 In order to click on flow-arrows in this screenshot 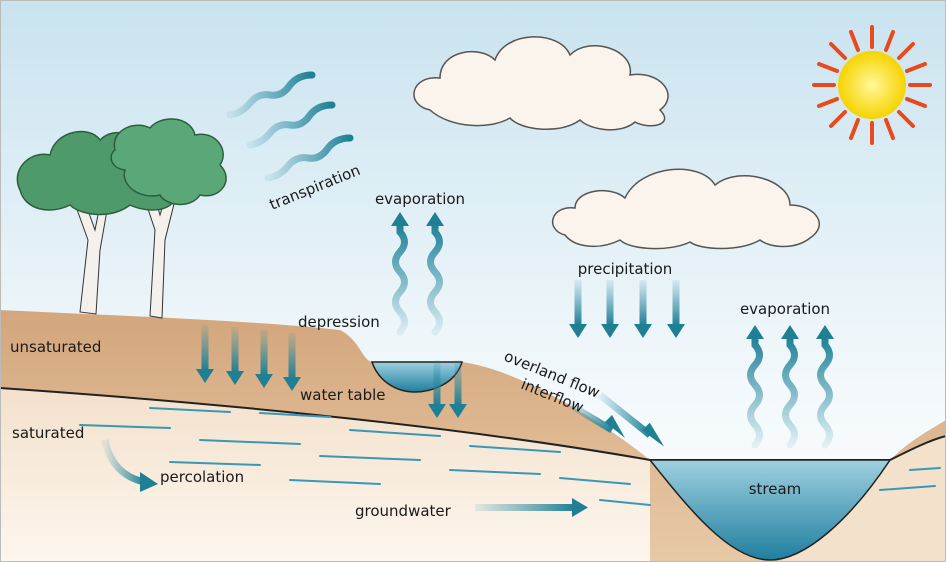, I will do `click(616, 419)`.